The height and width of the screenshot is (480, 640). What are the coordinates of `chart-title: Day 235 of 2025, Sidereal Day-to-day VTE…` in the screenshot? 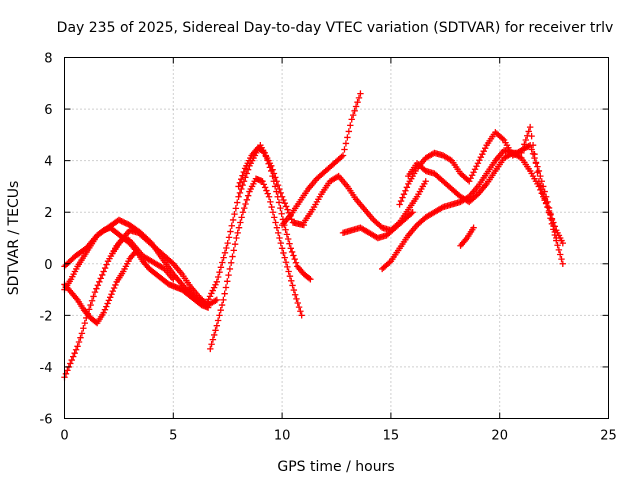 It's located at (335, 28).